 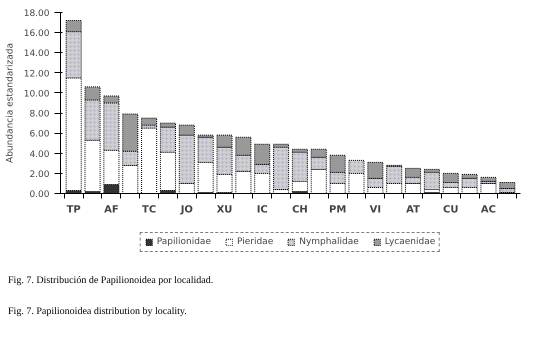 I want to click on legend-label: Nymphalidae, so click(x=329, y=242).